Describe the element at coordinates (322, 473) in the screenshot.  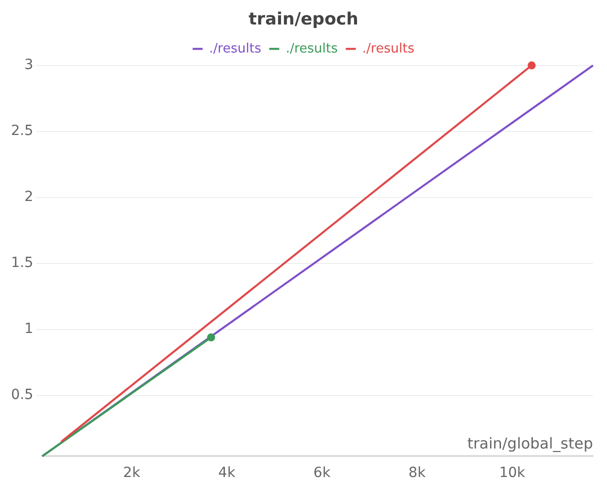
I see `x-tick-label: 6k` at that location.